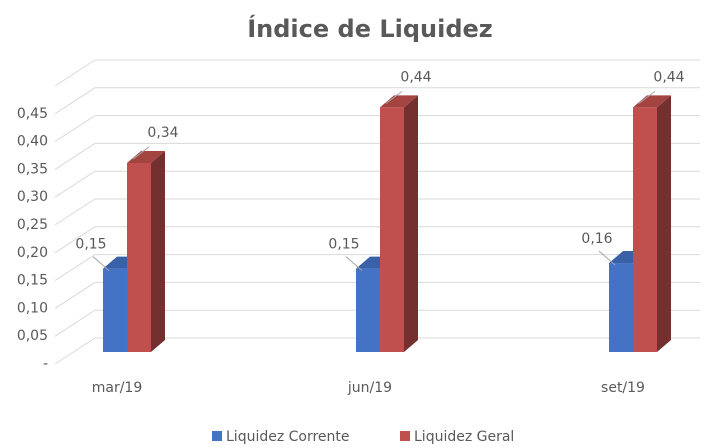 Image resolution: width=707 pixels, height=448 pixels. I want to click on legend-label: Liquidez Corrente, so click(288, 437).